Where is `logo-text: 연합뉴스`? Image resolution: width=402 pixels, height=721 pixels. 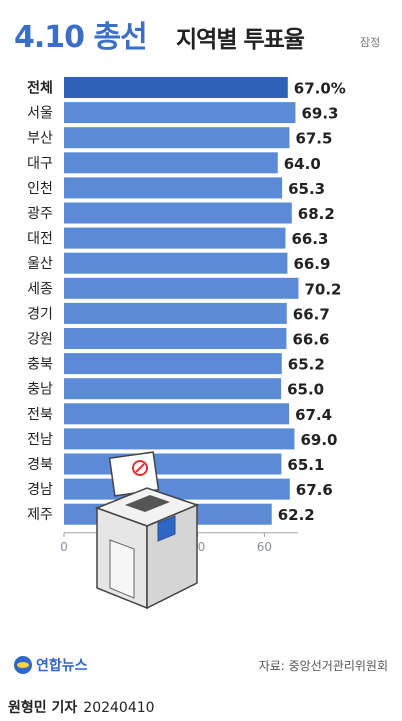
logo-text: 연합뉴스 is located at coordinates (62, 666).